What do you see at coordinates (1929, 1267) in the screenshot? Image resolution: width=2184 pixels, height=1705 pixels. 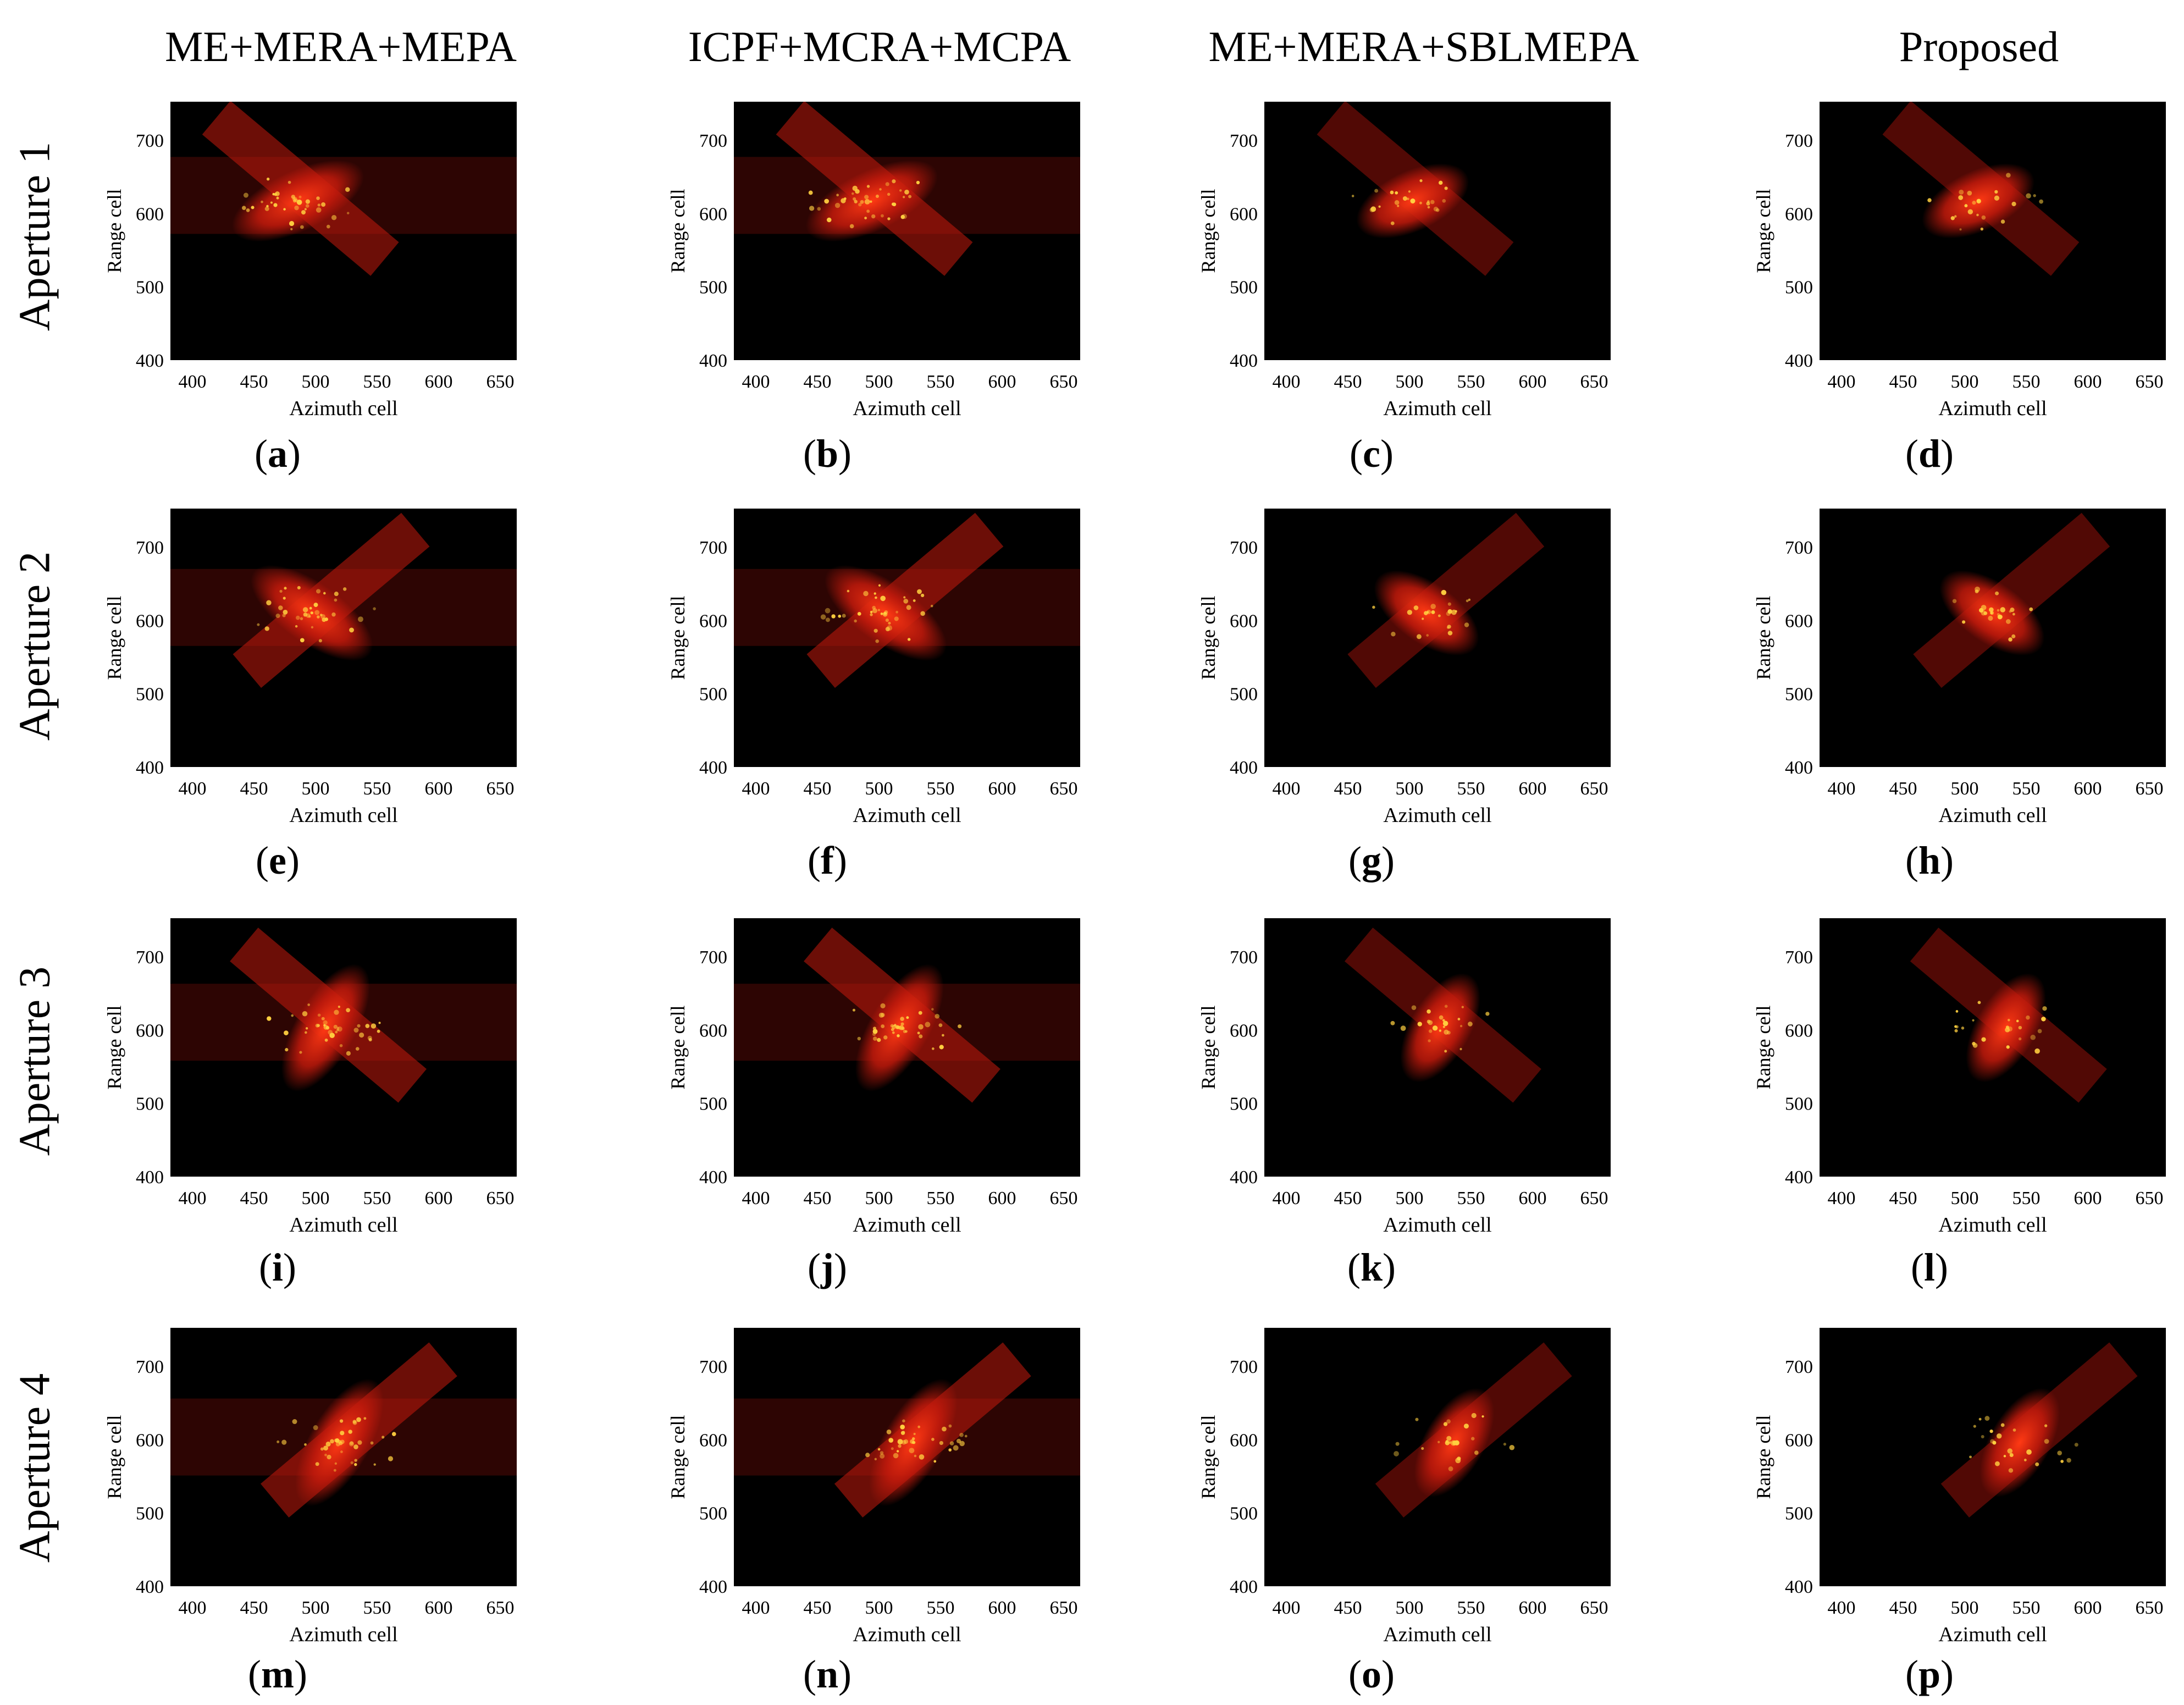 I see `panel-caption-l: (l)` at bounding box center [1929, 1267].